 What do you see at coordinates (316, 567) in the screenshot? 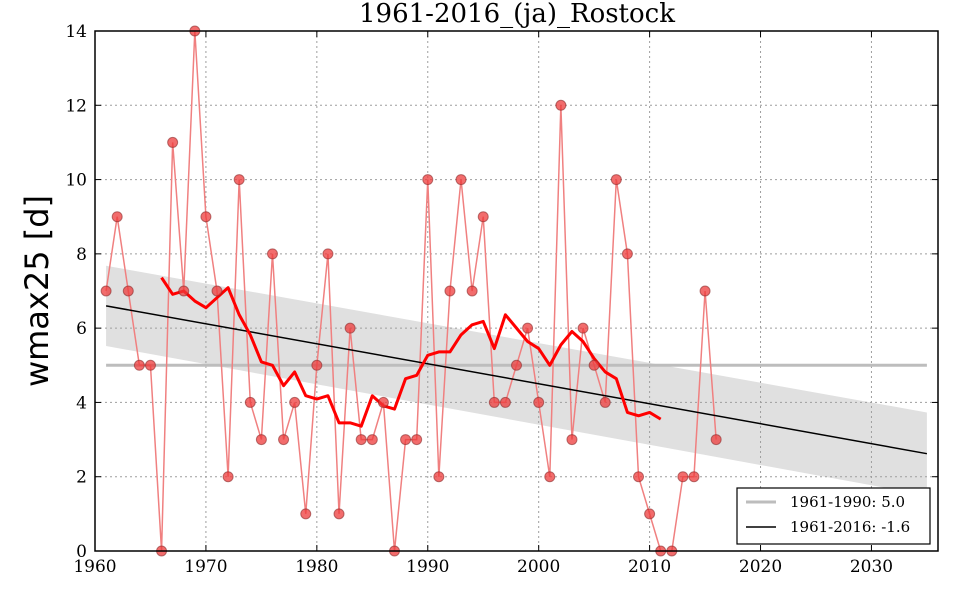
I see `x-tick-label: 1980` at bounding box center [316, 567].